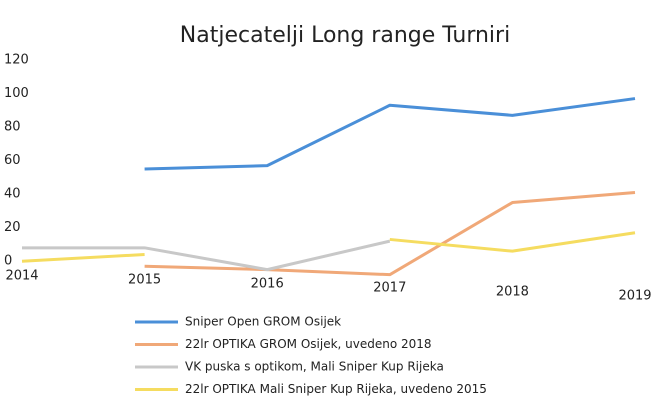  Describe the element at coordinates (634, 296) in the screenshot. I see `x-tick-label: 2019` at that location.